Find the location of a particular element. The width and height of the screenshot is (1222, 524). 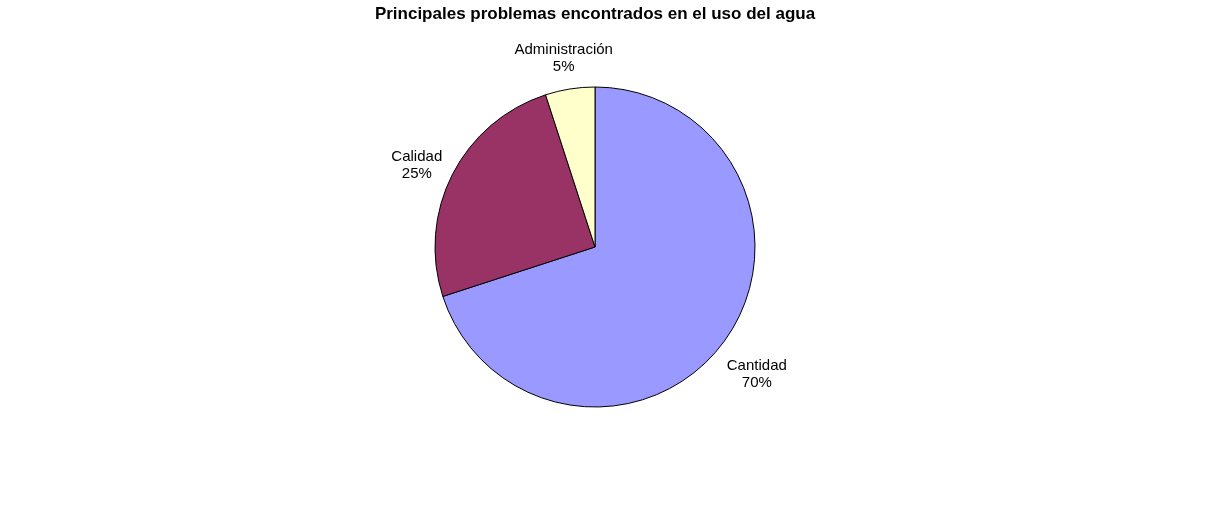

slice-label: Calidad is located at coordinates (417, 156).